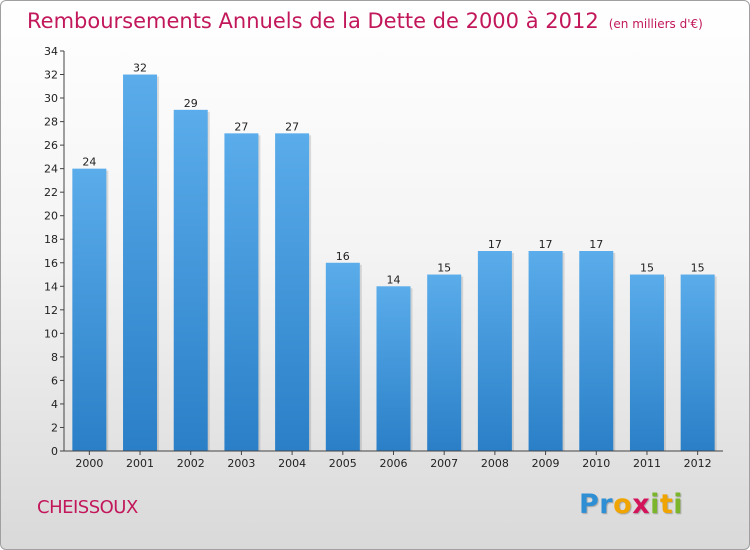  What do you see at coordinates (666, 504) in the screenshot?
I see `logo-letter: t` at bounding box center [666, 504].